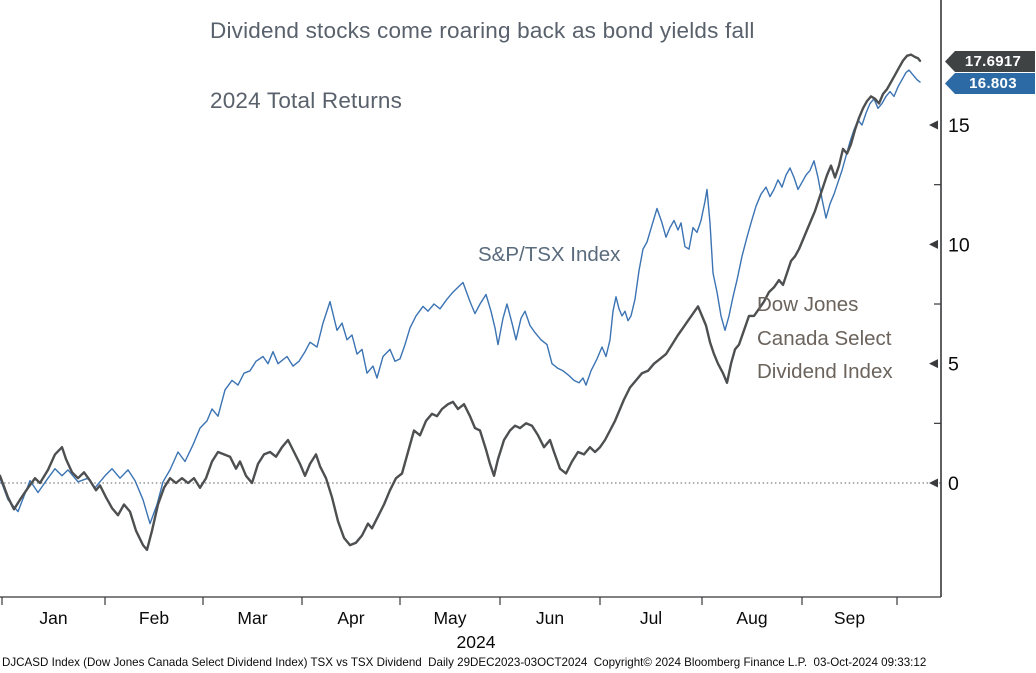 Image resolution: width=1036 pixels, height=673 pixels. What do you see at coordinates (959, 245) in the screenshot?
I see `y-tick-label: 10` at bounding box center [959, 245].